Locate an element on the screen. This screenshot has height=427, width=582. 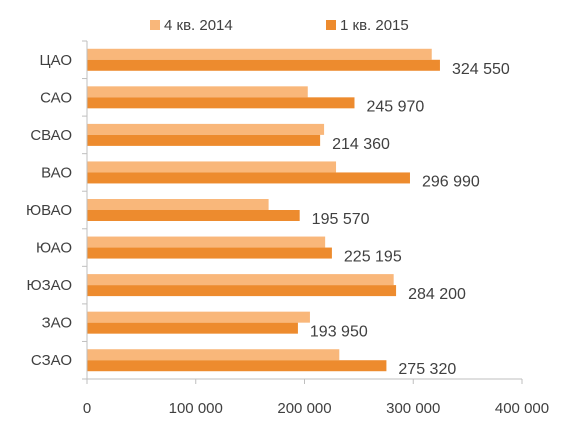
legend-label: 4 кв. 2014 is located at coordinates (198, 25).